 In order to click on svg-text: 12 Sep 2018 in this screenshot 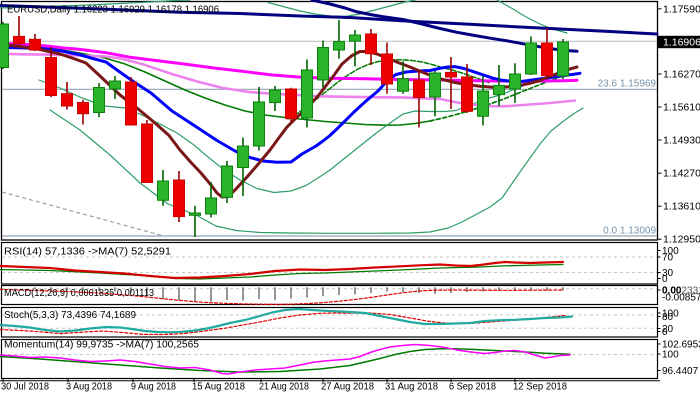, I will do `click(540, 387)`.